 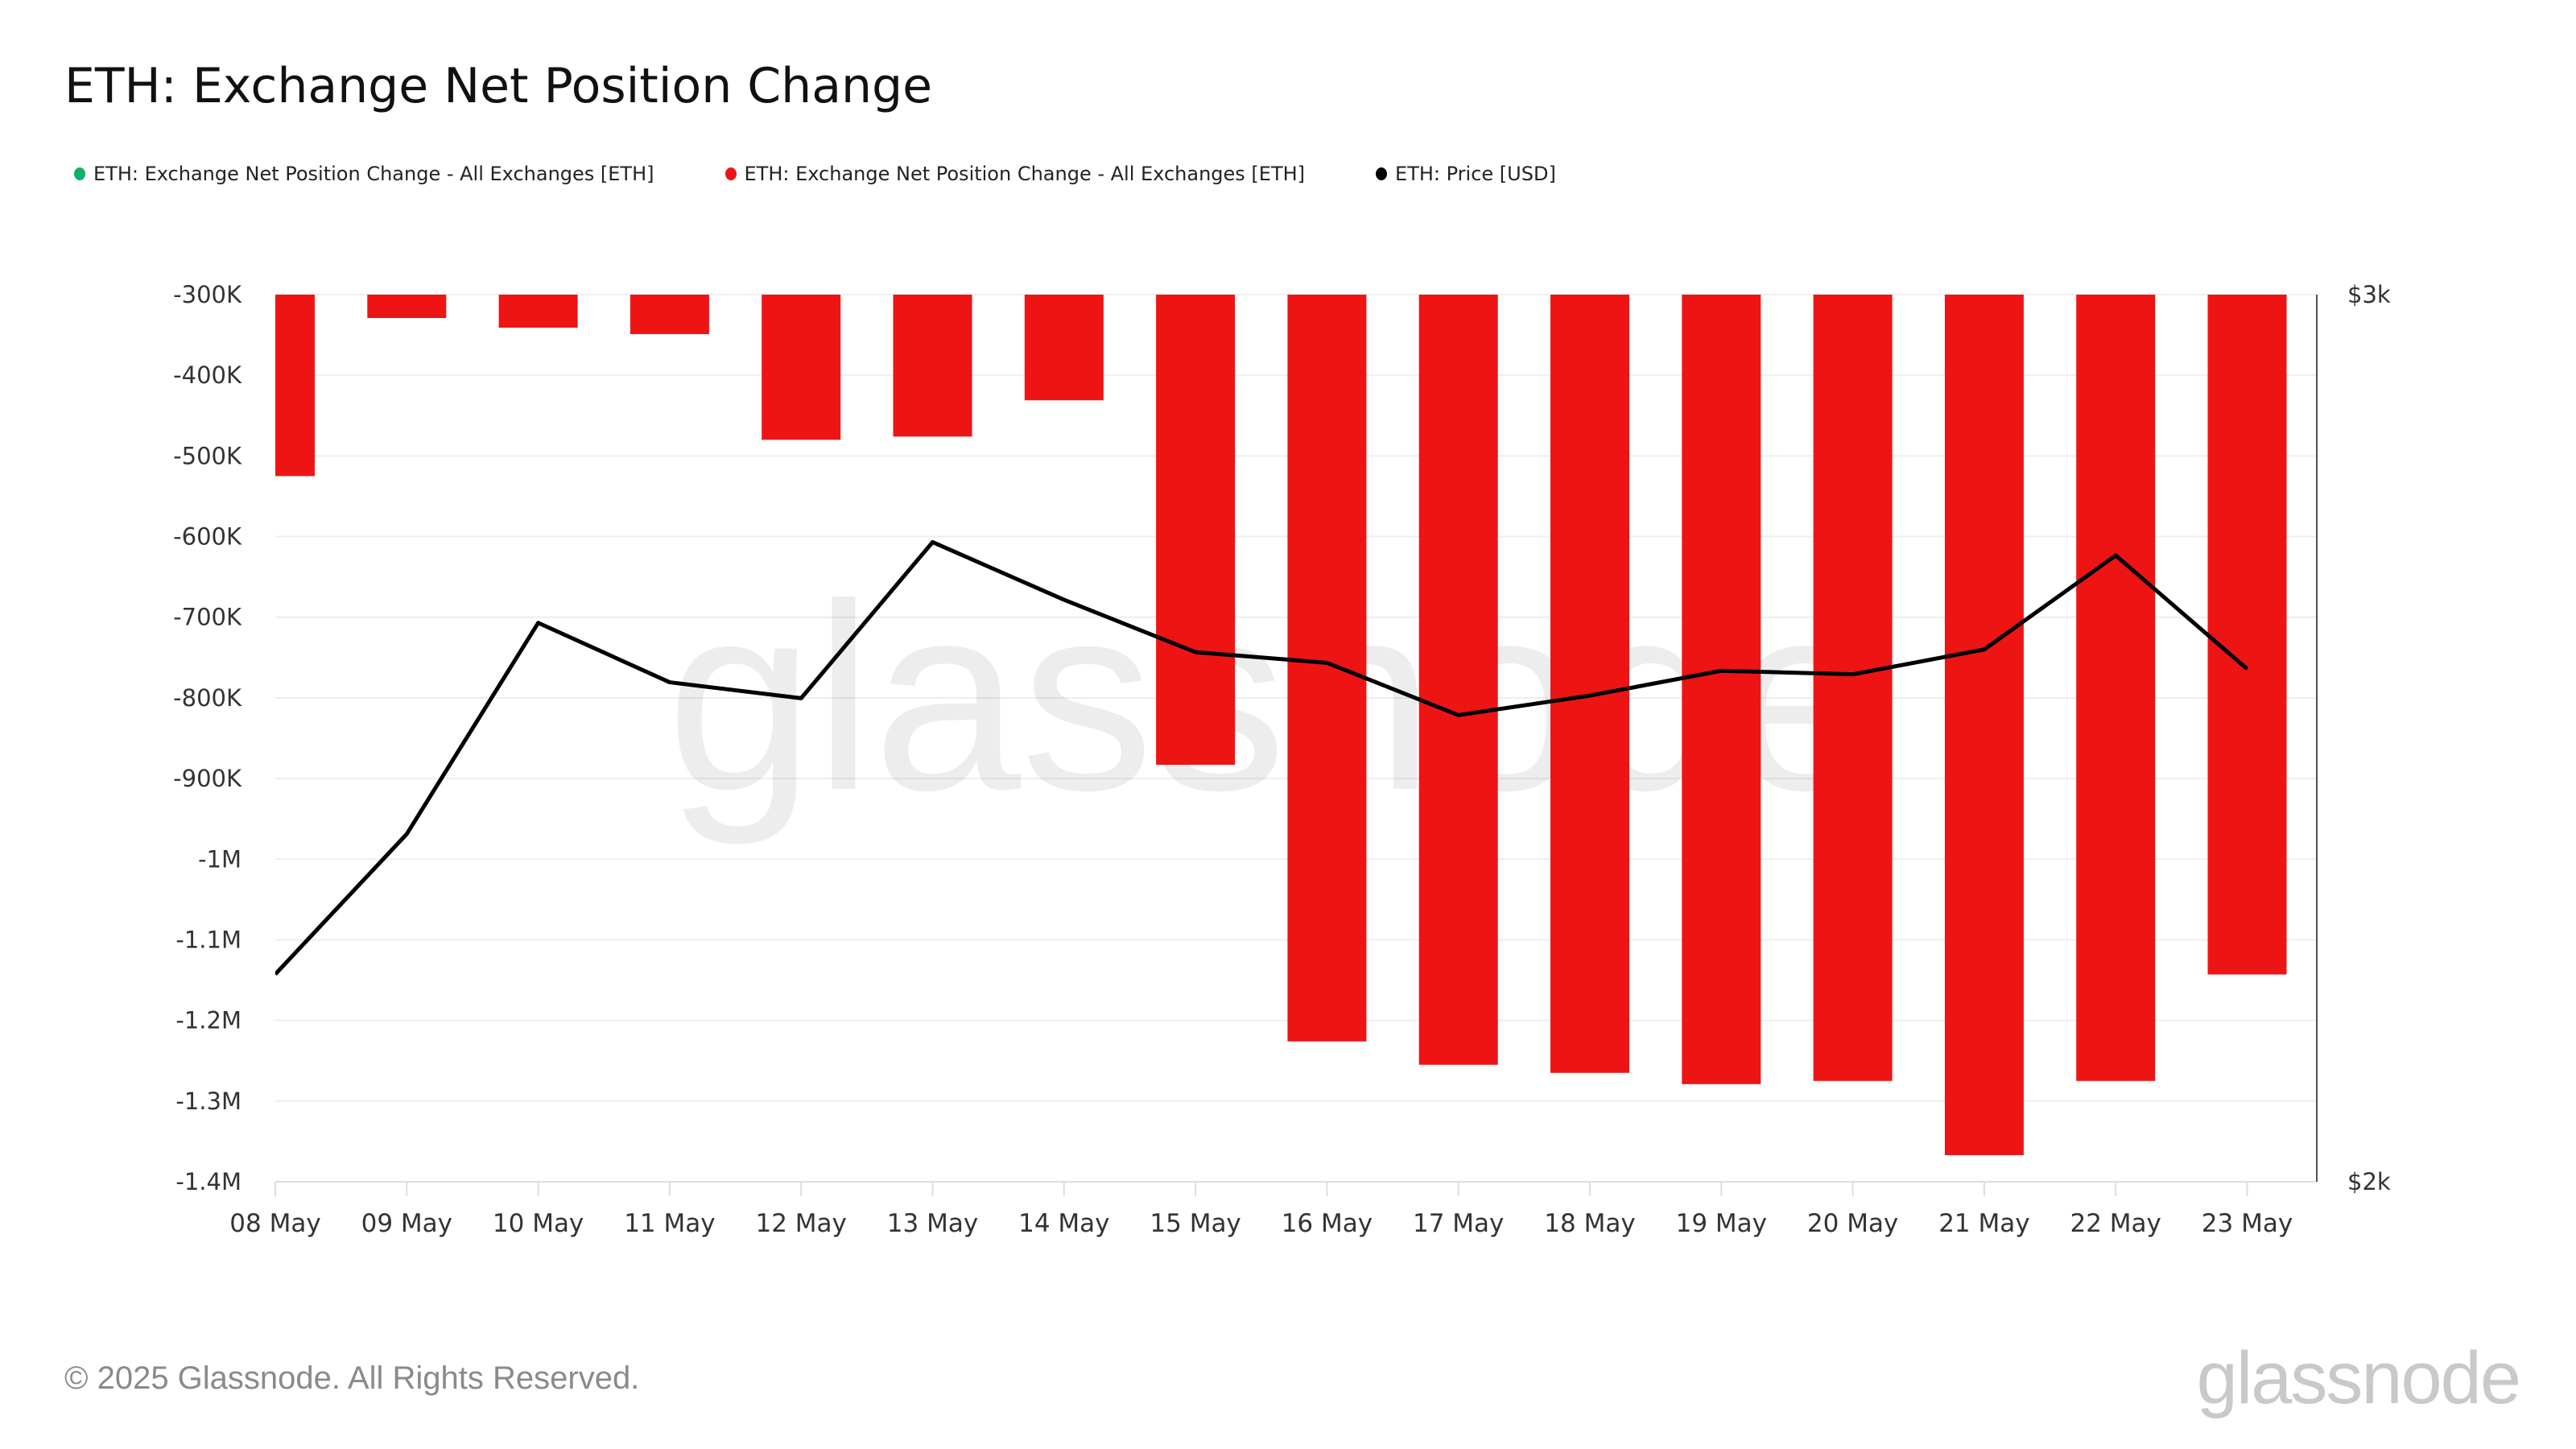 I want to click on copyright: © 2025 Glassnode. All Rights Reserved., so click(x=352, y=1378).